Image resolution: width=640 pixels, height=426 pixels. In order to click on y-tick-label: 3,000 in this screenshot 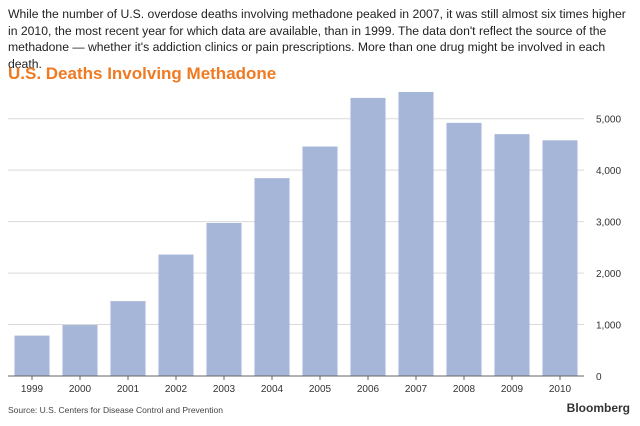, I will do `click(608, 223)`.